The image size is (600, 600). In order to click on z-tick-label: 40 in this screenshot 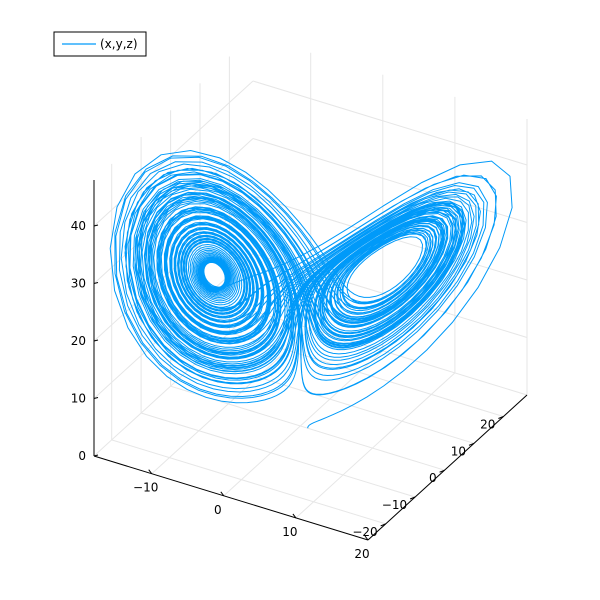, I will do `click(78, 226)`.